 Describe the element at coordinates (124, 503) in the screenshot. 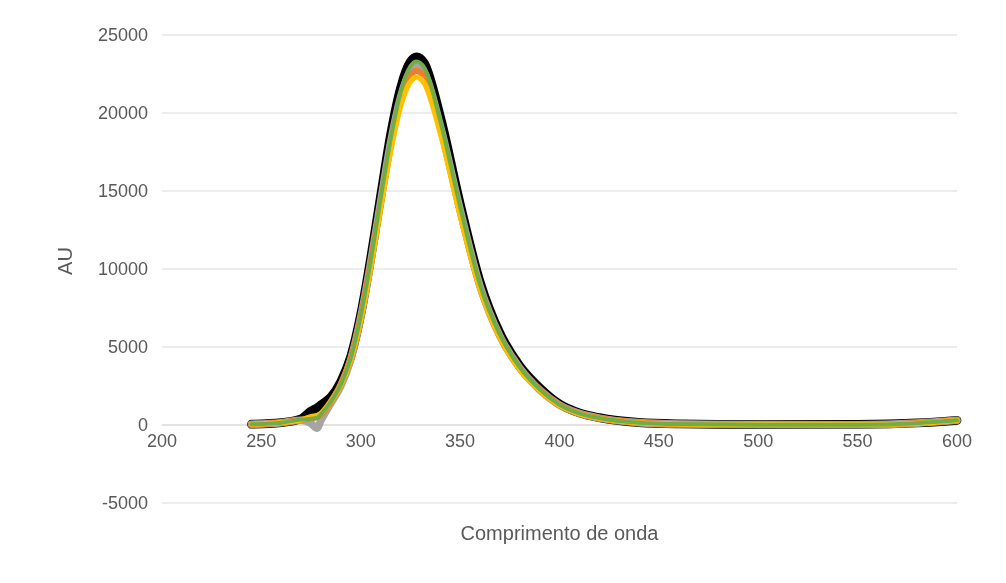

I see `y-tick-label: -5000` at that location.